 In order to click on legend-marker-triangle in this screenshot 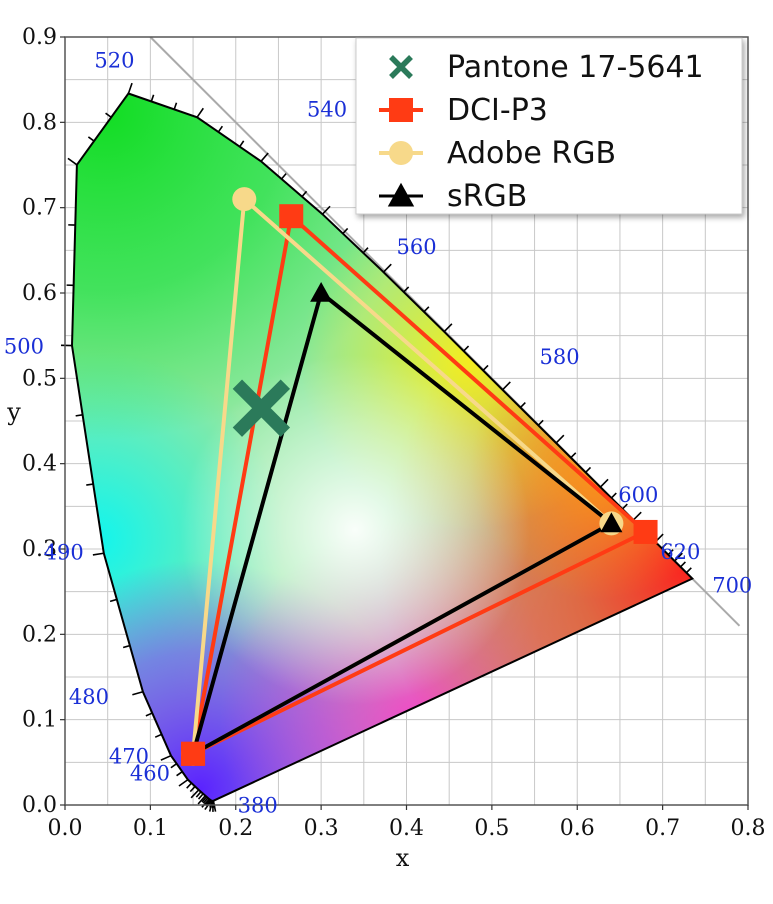, I will do `click(401, 194)`.